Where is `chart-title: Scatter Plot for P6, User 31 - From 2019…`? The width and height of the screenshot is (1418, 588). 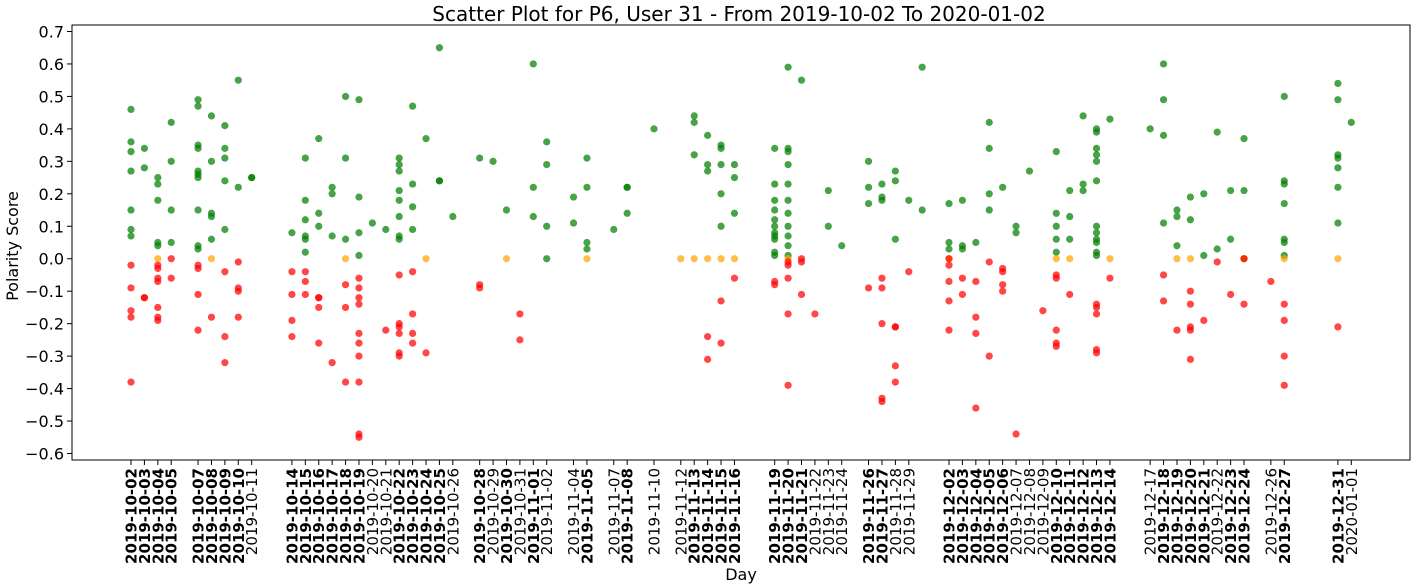 chart-title: Scatter Plot for P6, User 31 - From 2019… is located at coordinates (738, 14).